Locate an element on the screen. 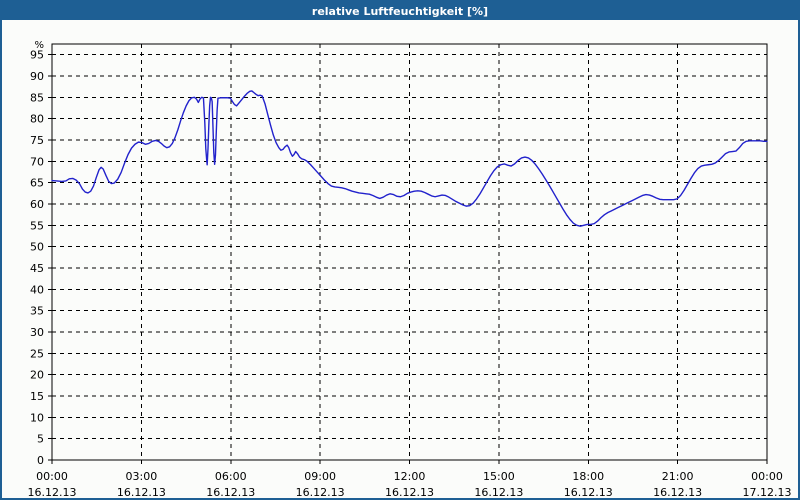 The width and height of the screenshot is (800, 500). x-axis-time-label: 15:00 is located at coordinates (499, 476).